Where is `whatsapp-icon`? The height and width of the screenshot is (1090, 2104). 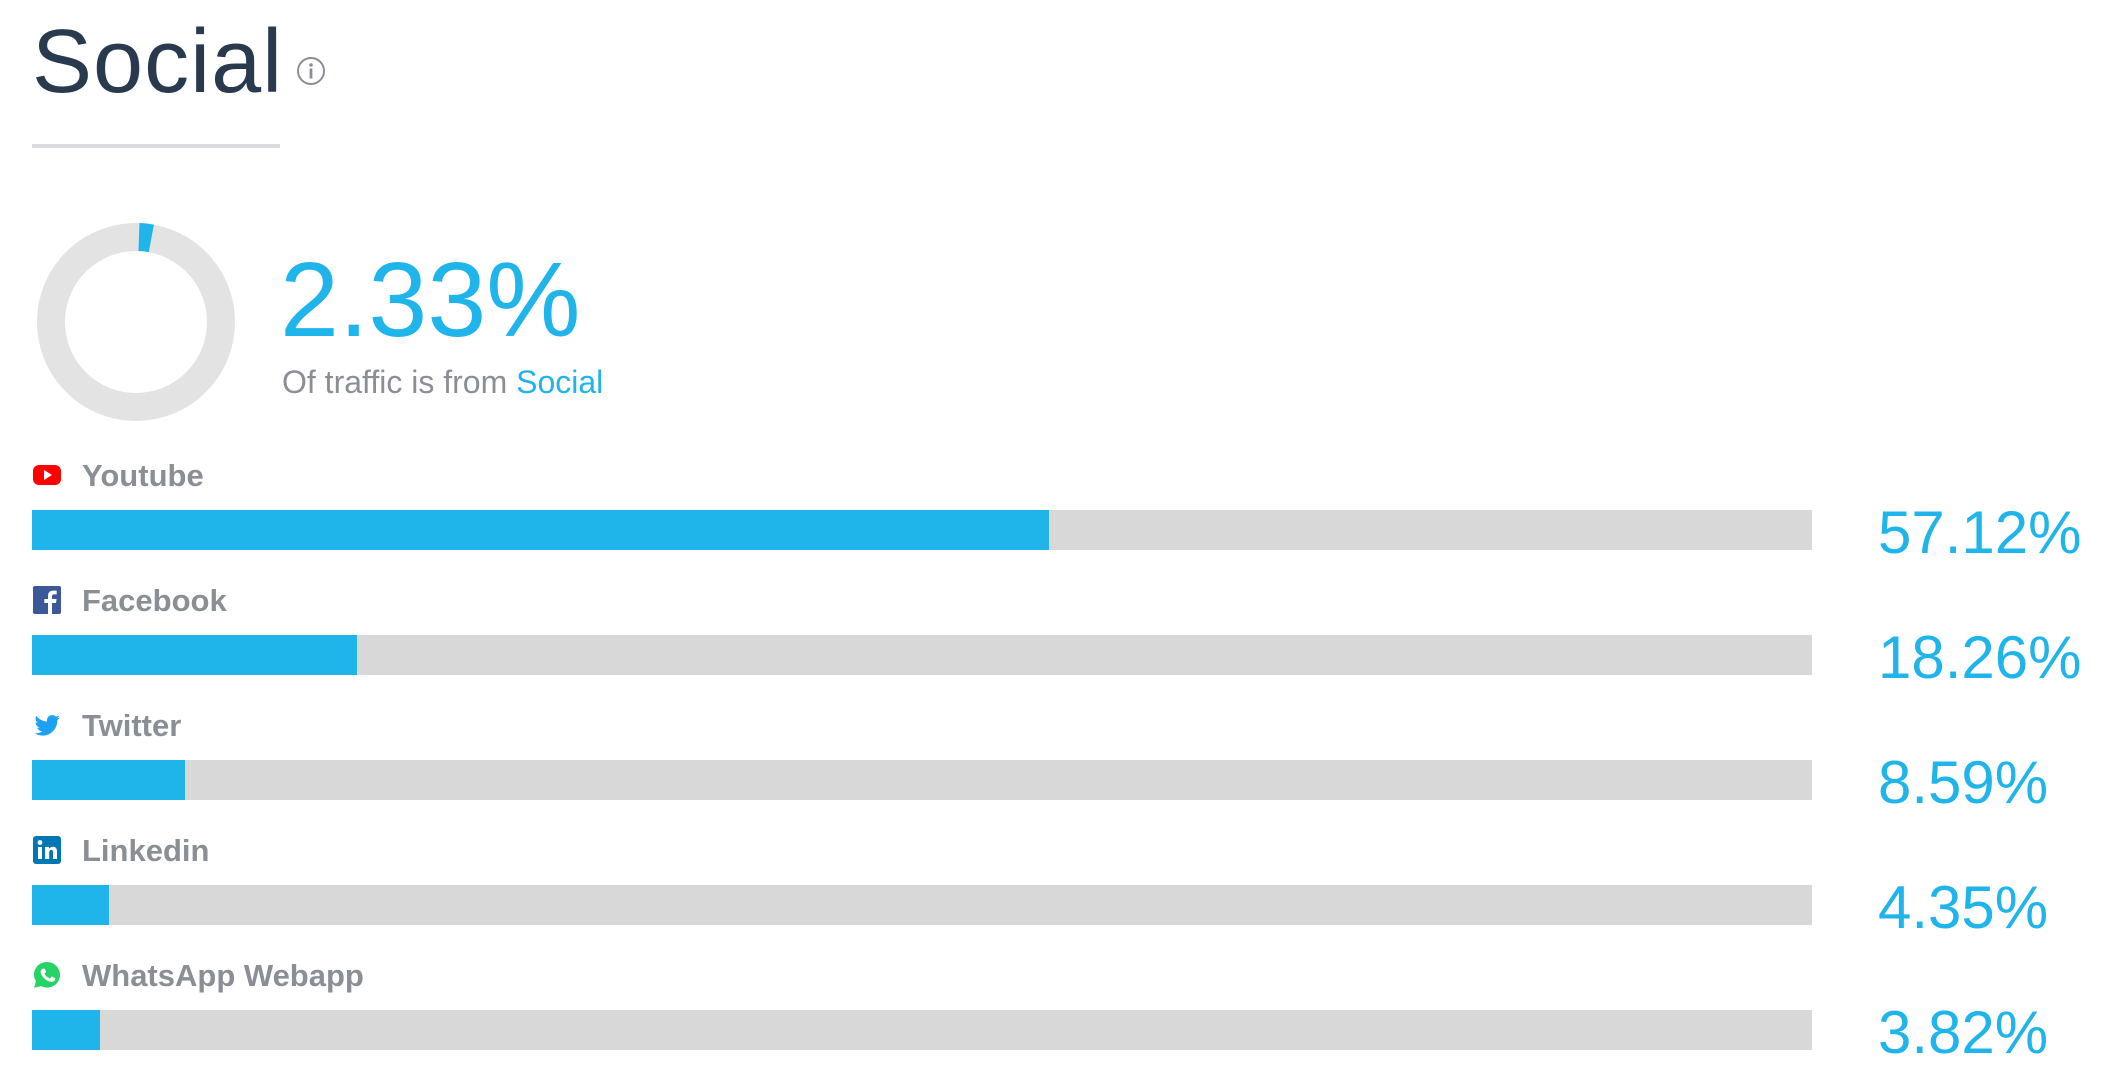 whatsapp-icon is located at coordinates (47, 975).